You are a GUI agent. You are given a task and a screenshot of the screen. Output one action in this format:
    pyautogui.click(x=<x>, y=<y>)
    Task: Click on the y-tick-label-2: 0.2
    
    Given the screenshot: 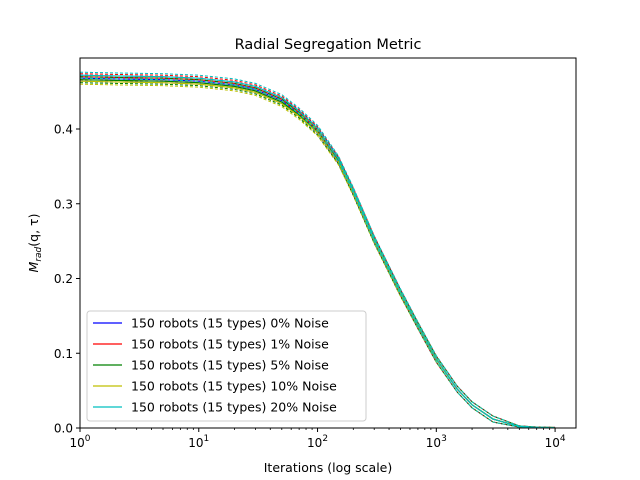 What is the action you would take?
    pyautogui.click(x=63, y=279)
    